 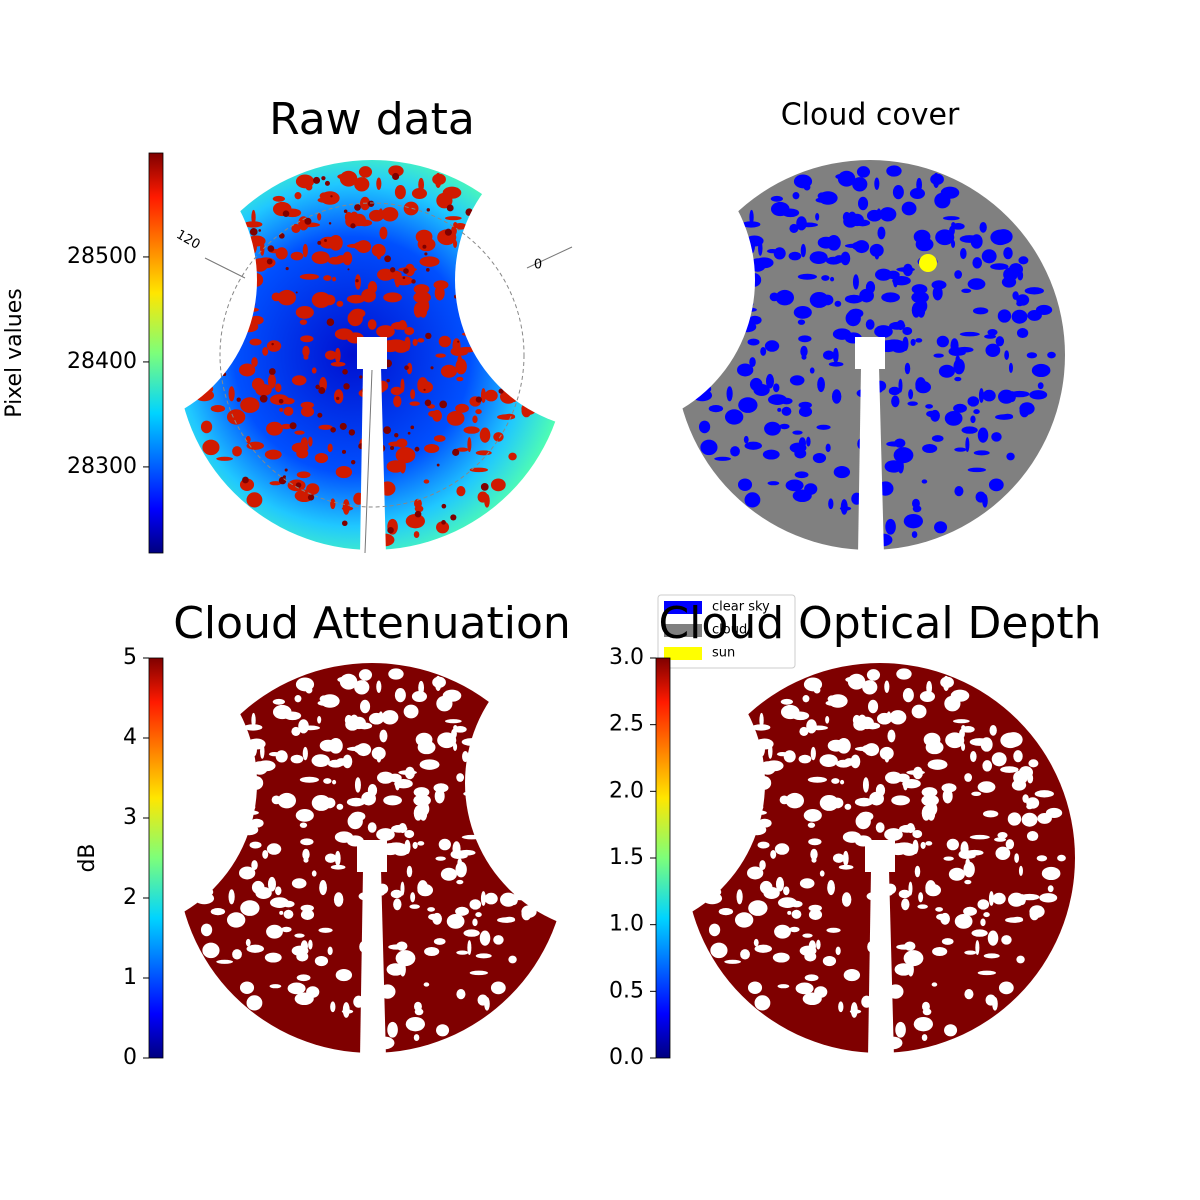 I want to click on tick-label: 2.0, so click(x=626, y=790).